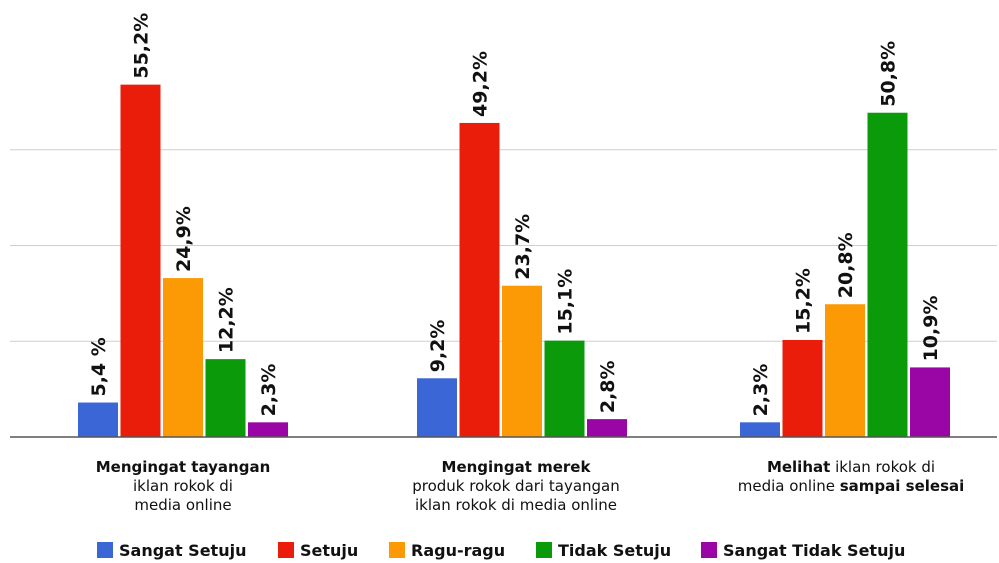  I want to click on bar-value-label: 20,8%, so click(846, 265).